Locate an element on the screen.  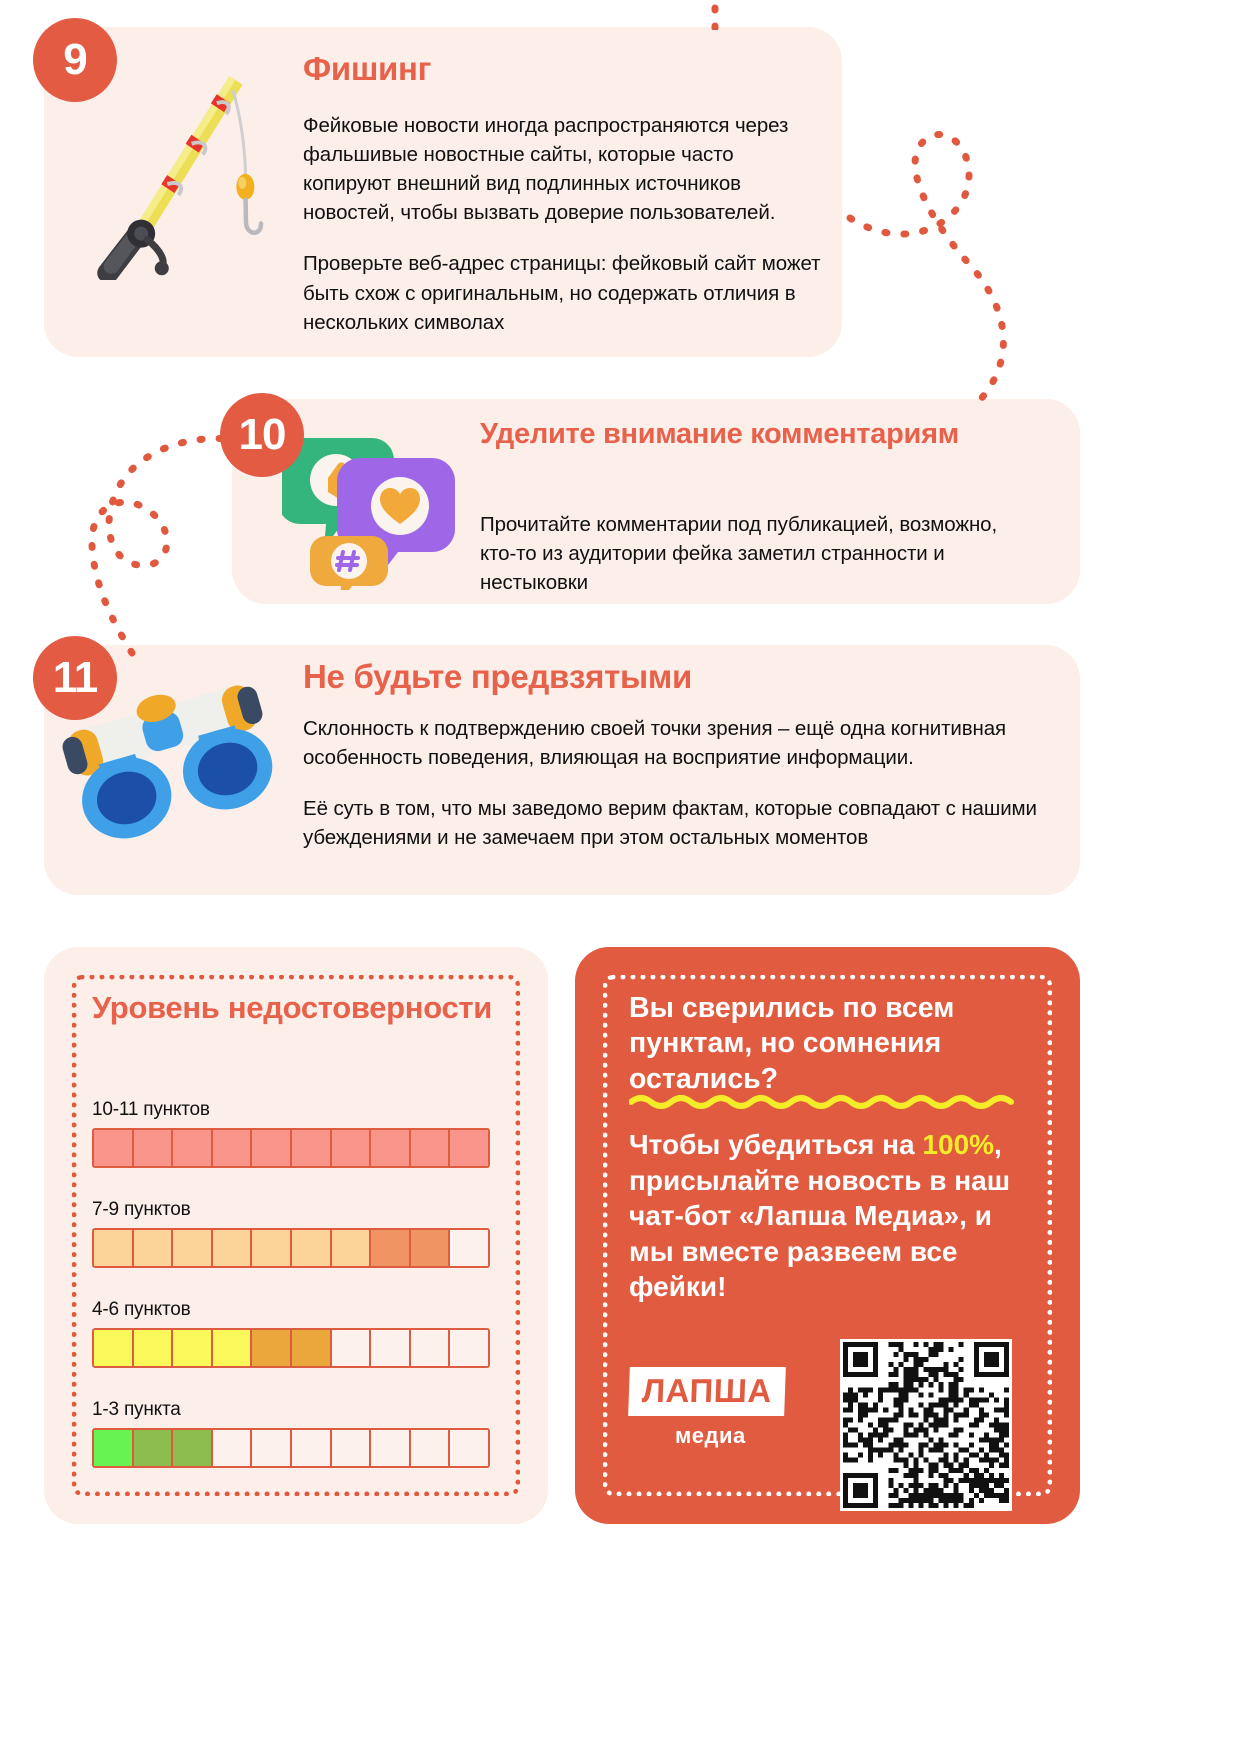
connector-dots-right is located at coordinates (926, 267).